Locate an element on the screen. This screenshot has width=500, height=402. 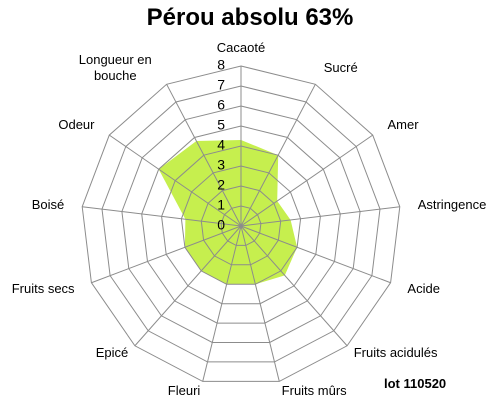
r-tick-label: 5 is located at coordinates (221, 125).